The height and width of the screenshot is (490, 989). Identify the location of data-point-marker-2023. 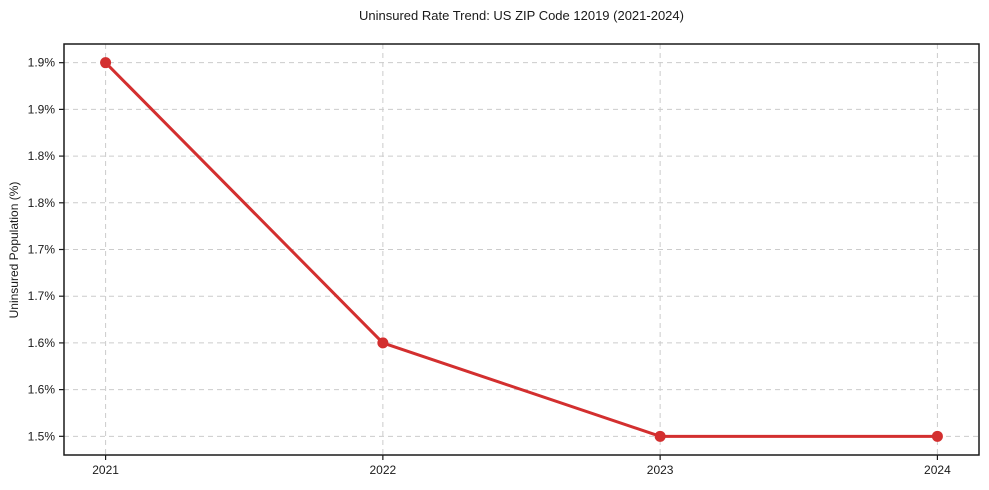
(660, 436).